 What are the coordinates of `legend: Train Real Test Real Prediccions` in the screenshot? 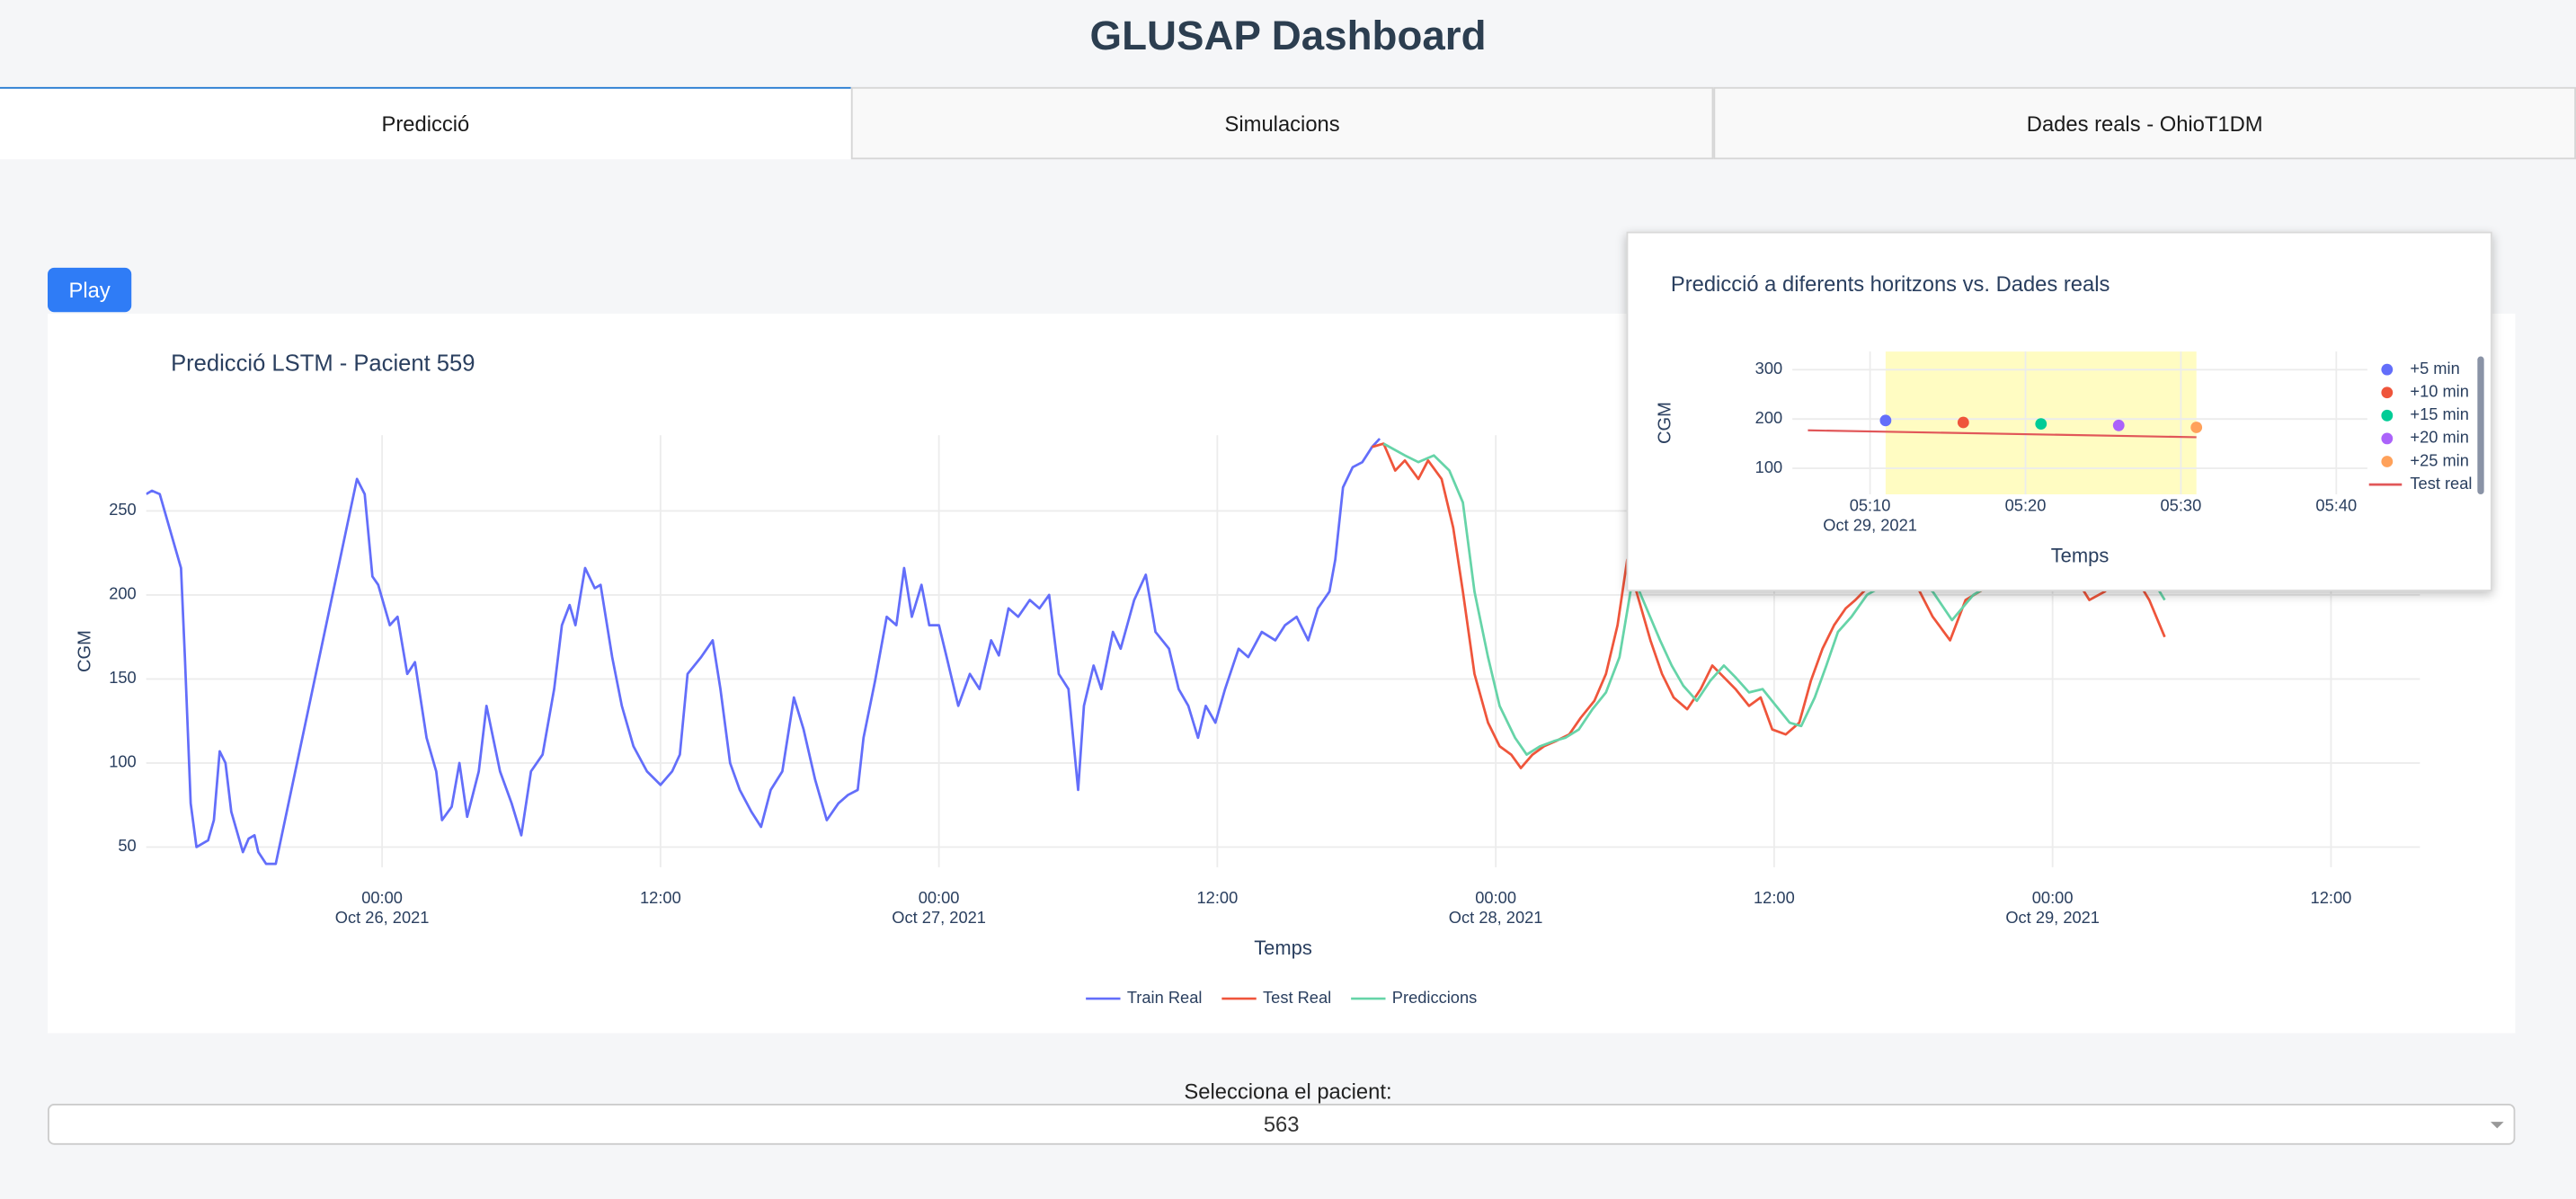 It's located at (1281, 997).